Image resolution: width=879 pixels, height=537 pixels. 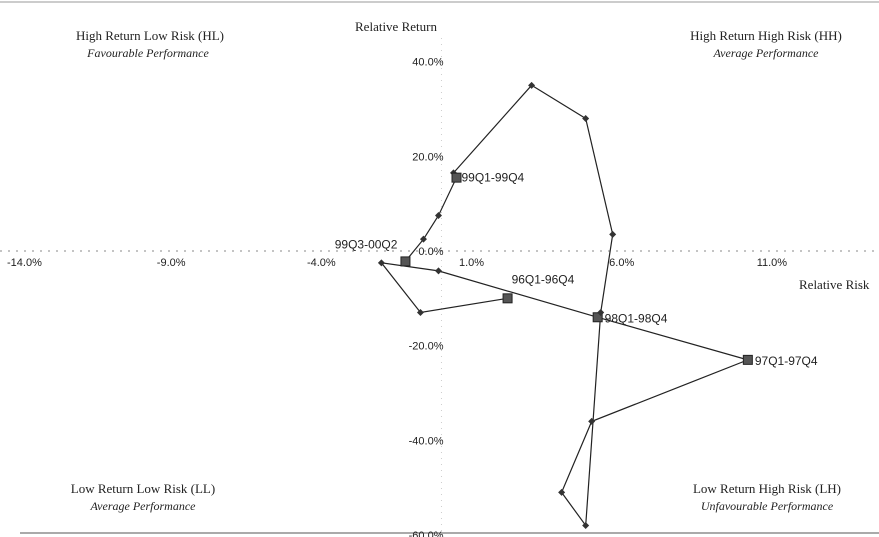 I want to click on point-label: 99Q3-00Q2, so click(x=366, y=244).